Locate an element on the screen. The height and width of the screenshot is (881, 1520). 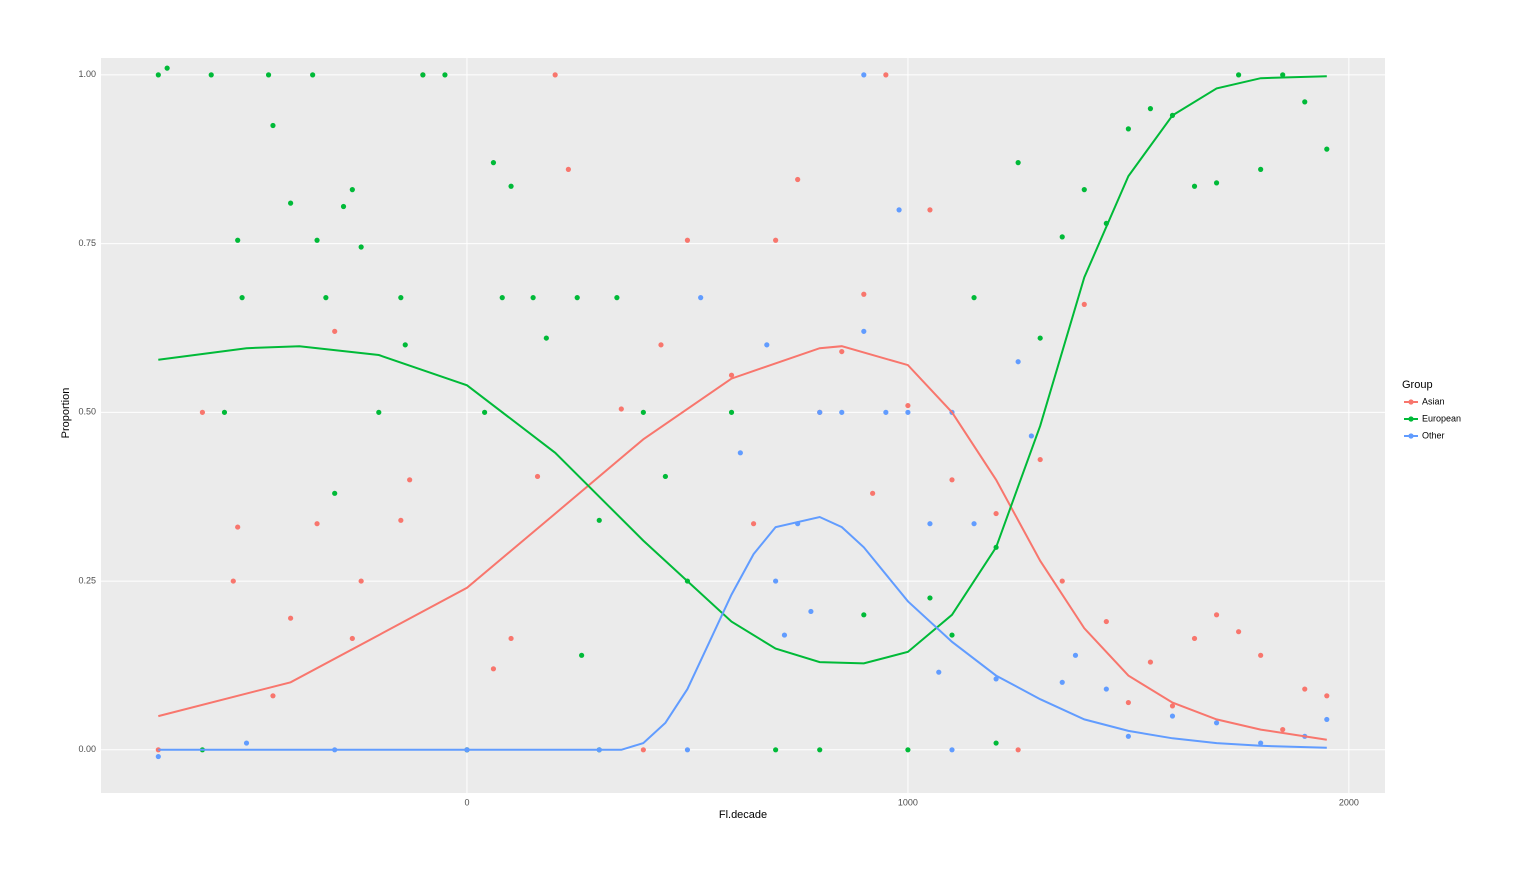
y-tick-label: 0.75 is located at coordinates (87, 243).